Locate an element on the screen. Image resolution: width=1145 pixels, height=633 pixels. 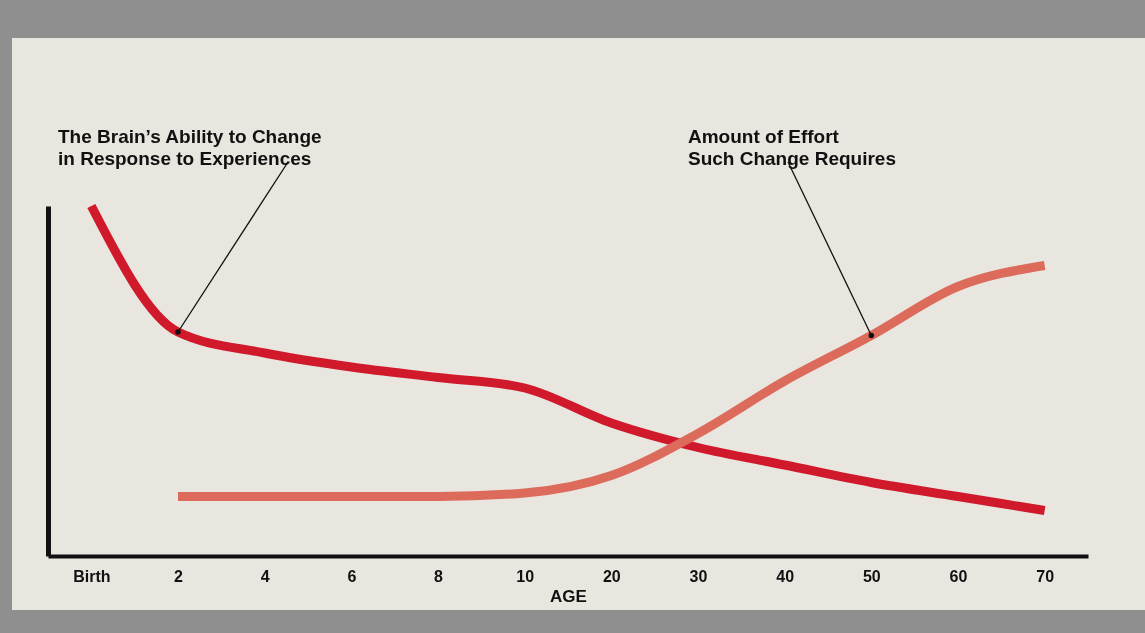
x-axis-title: AGE is located at coordinates (568, 596).